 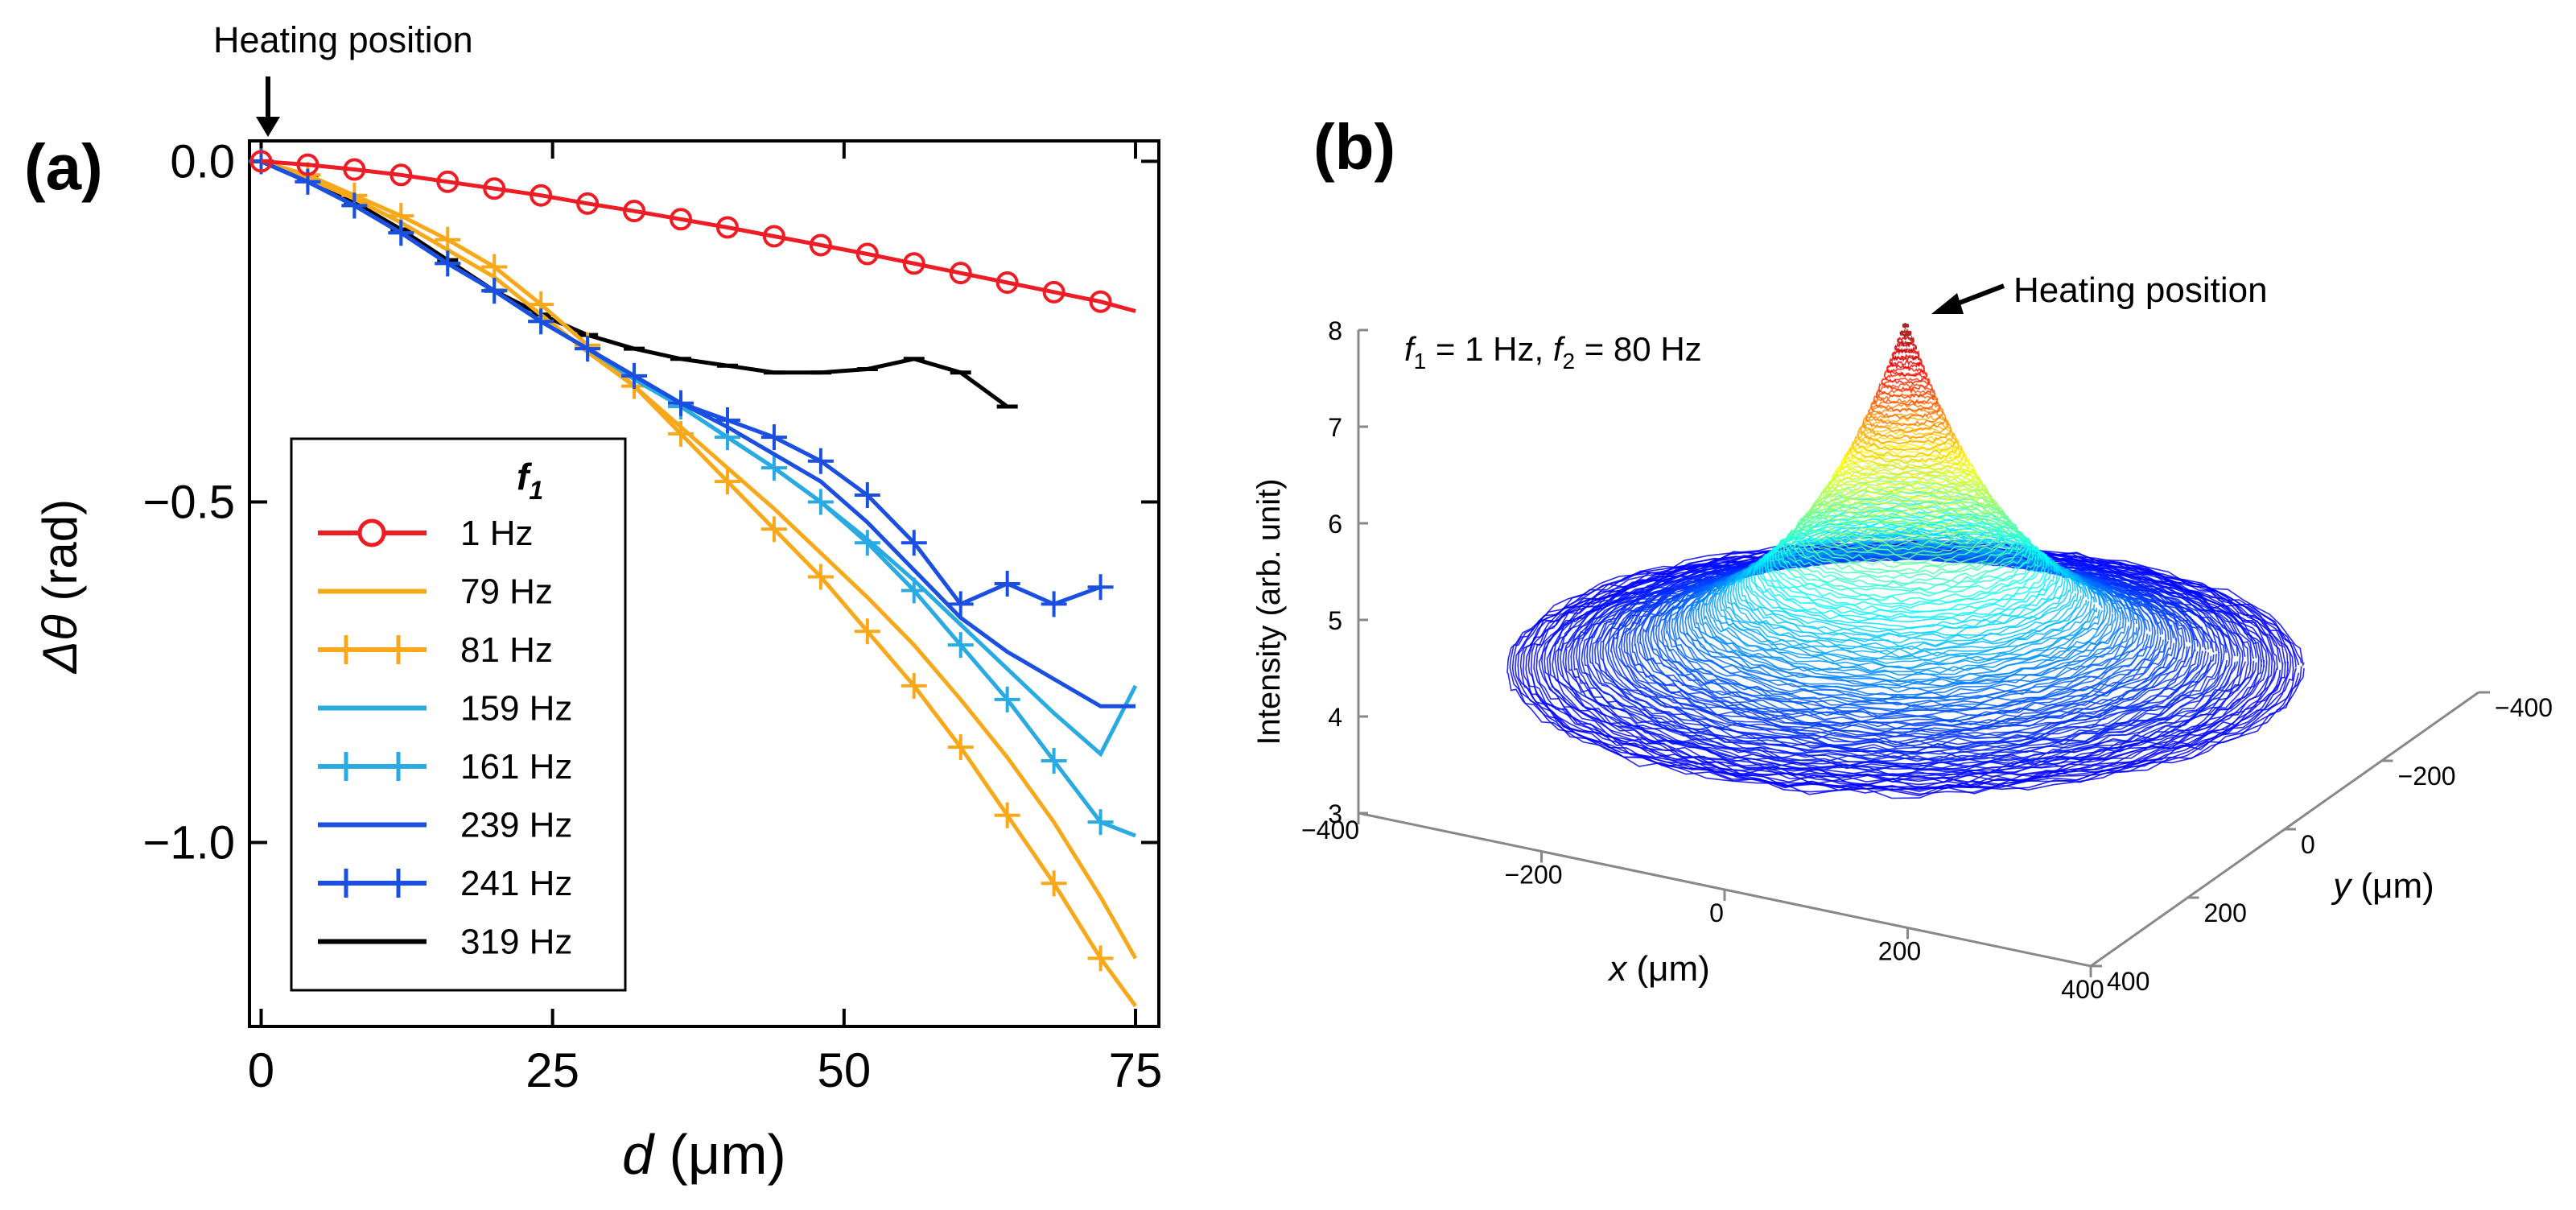 What do you see at coordinates (2382, 886) in the screenshot?
I see `z-axis-label-b: y (μm)` at bounding box center [2382, 886].